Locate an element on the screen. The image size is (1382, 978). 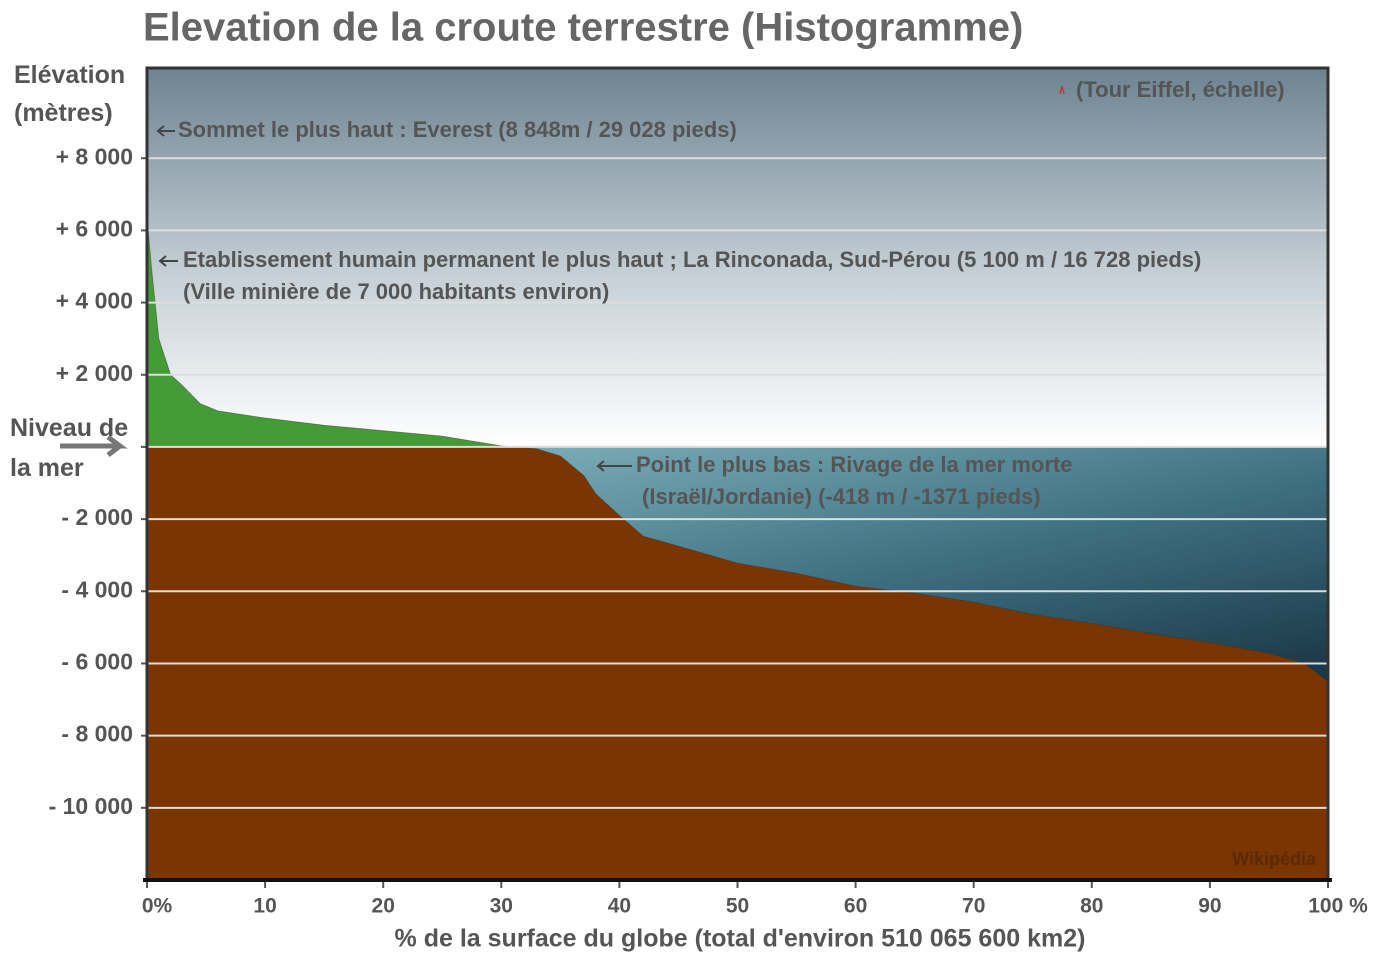
y-tick-label: + 4 000 is located at coordinates (94, 301).